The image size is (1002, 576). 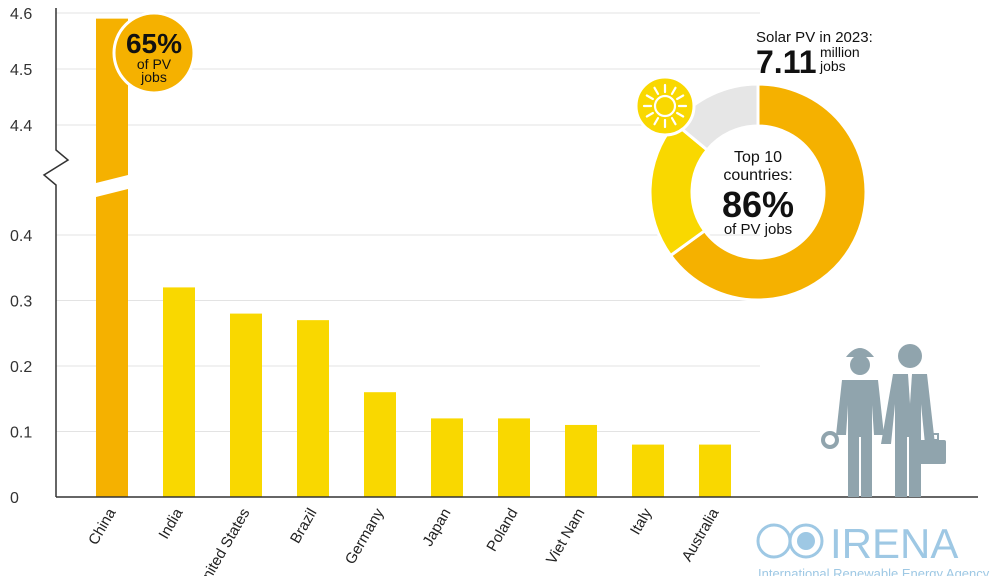 I want to click on x-label-india: India, so click(x=170, y=523).